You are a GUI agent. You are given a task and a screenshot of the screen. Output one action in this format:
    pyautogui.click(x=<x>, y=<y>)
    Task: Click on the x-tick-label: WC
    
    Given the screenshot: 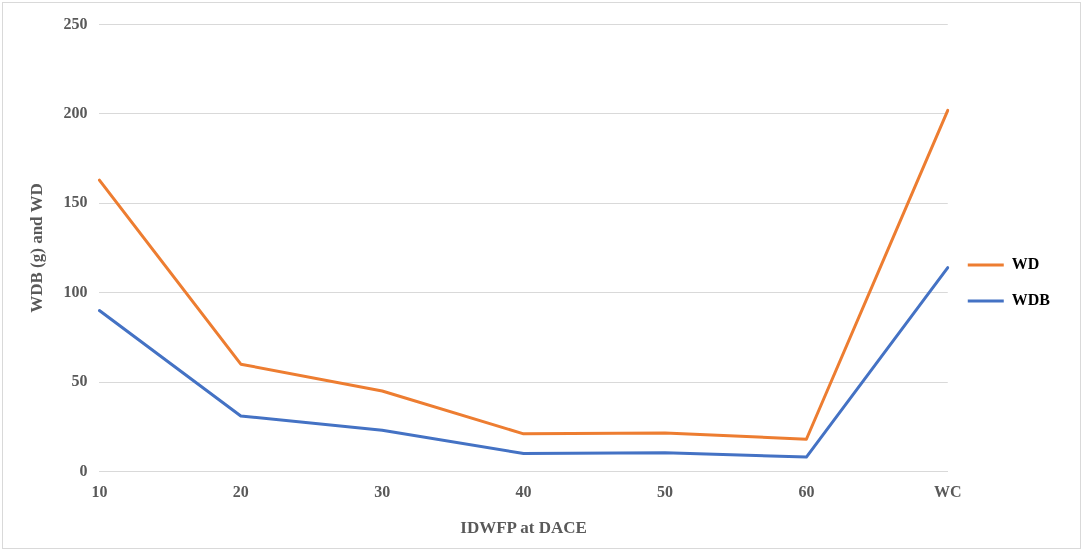 What is the action you would take?
    pyautogui.click(x=947, y=492)
    